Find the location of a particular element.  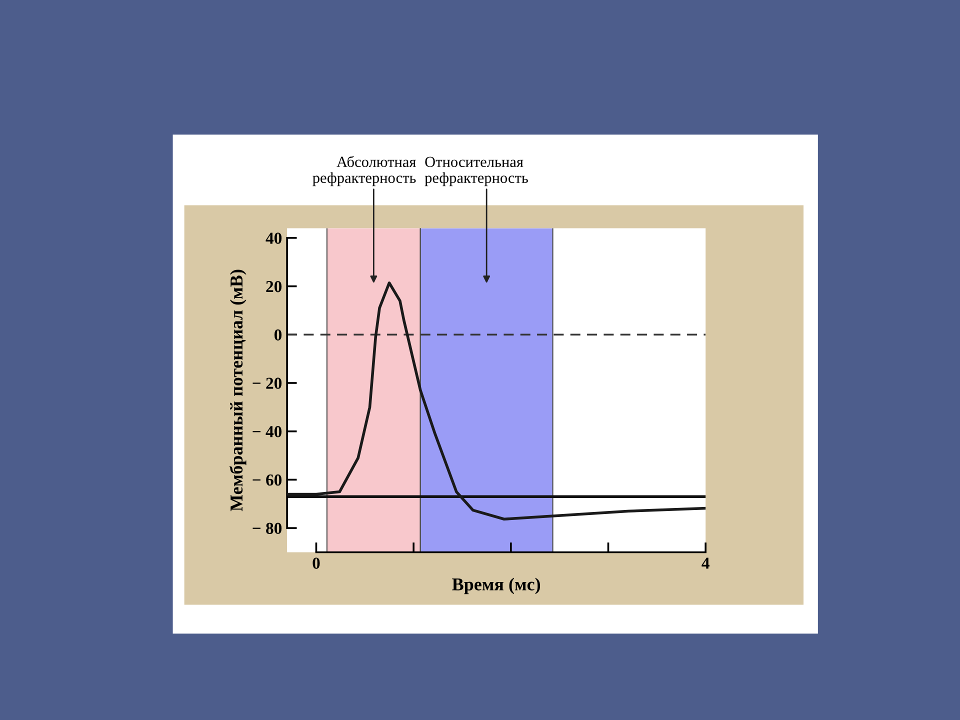

y-tick-label: 40 is located at coordinates (274, 238).